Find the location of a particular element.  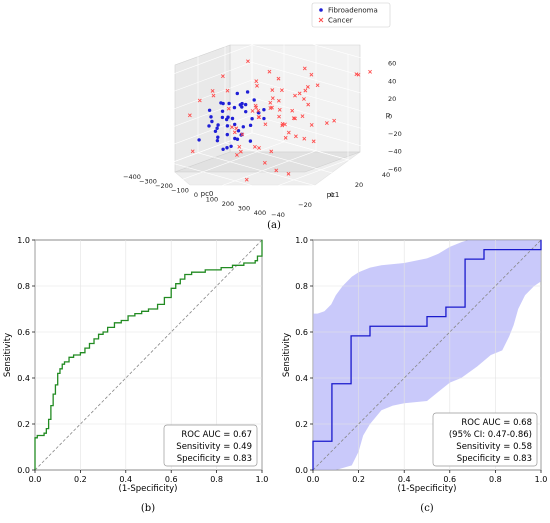

fibroadenoma-points is located at coordinates (231, 120).